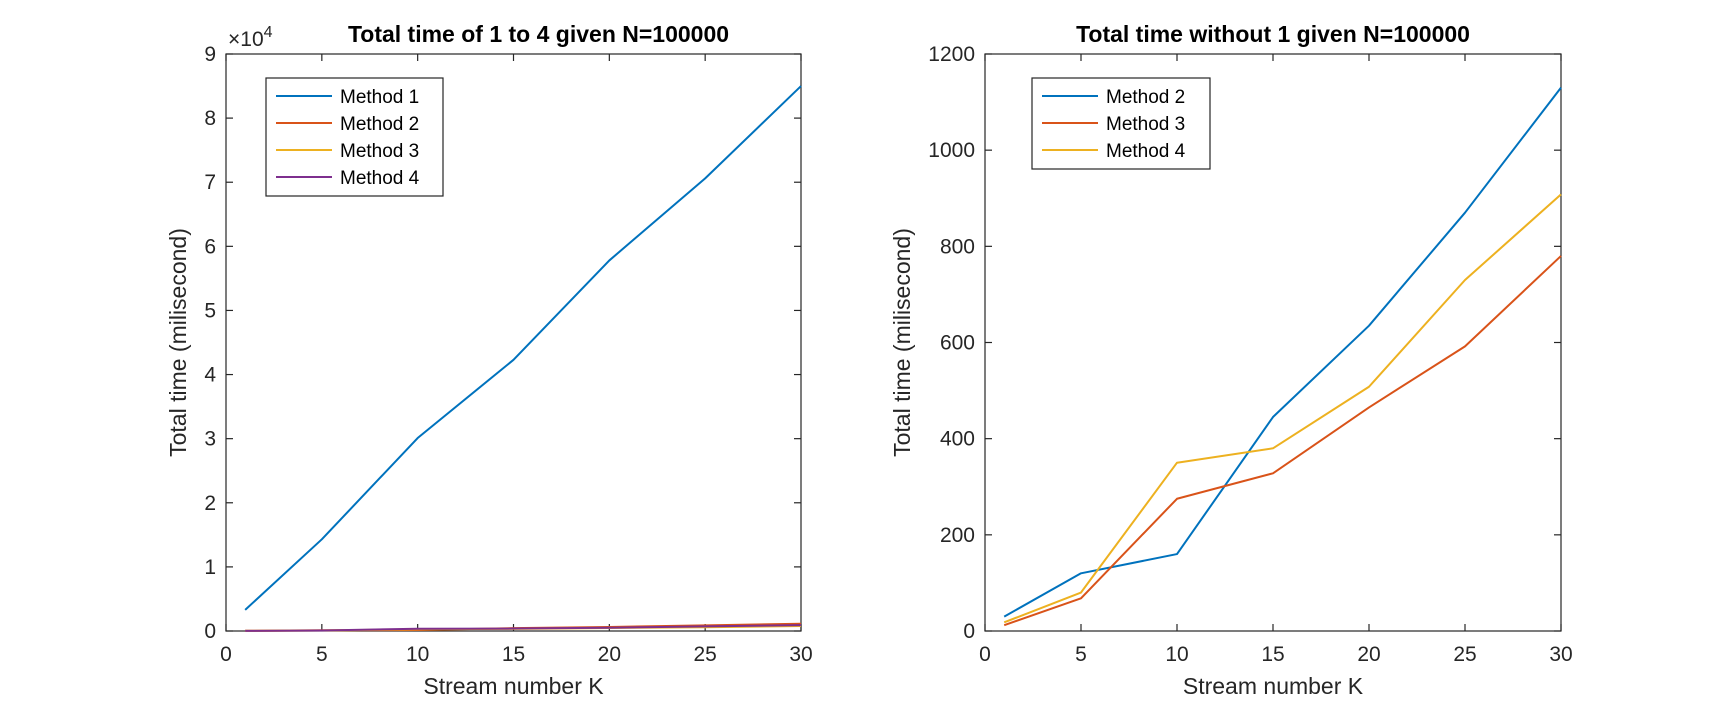 This screenshot has height=706, width=1716. What do you see at coordinates (800, 654) in the screenshot?
I see `chart-left-x-tick-label: 30` at bounding box center [800, 654].